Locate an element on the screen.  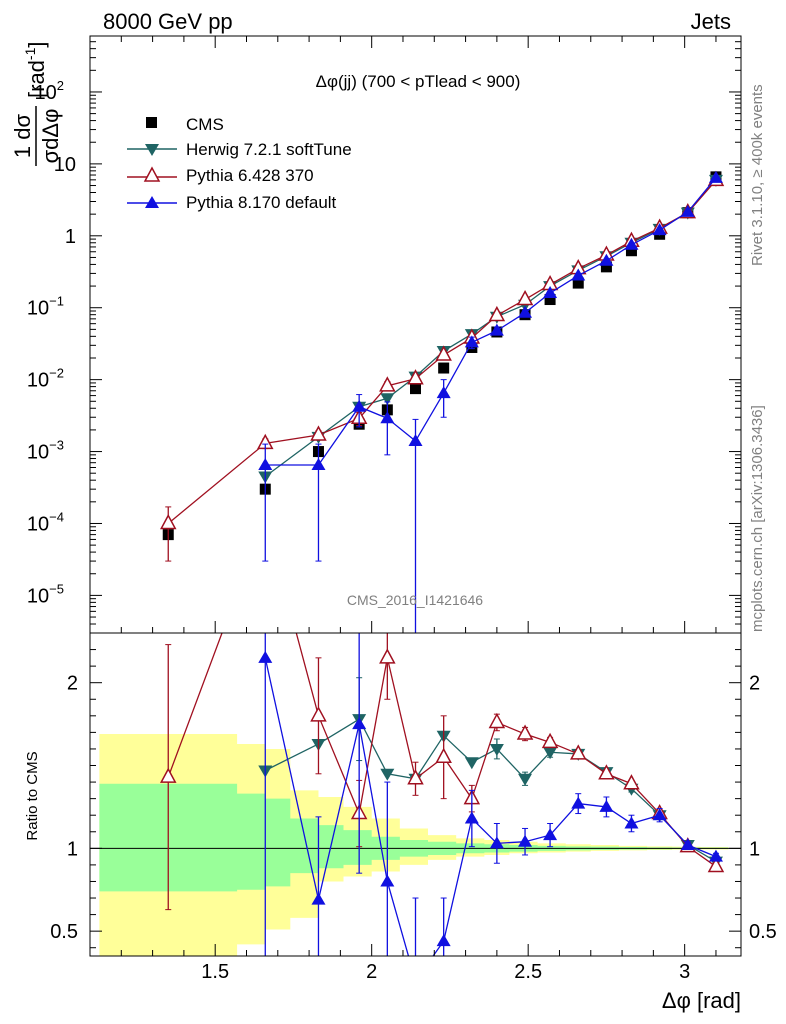
main-point-herwig is located at coordinates (387, 399).